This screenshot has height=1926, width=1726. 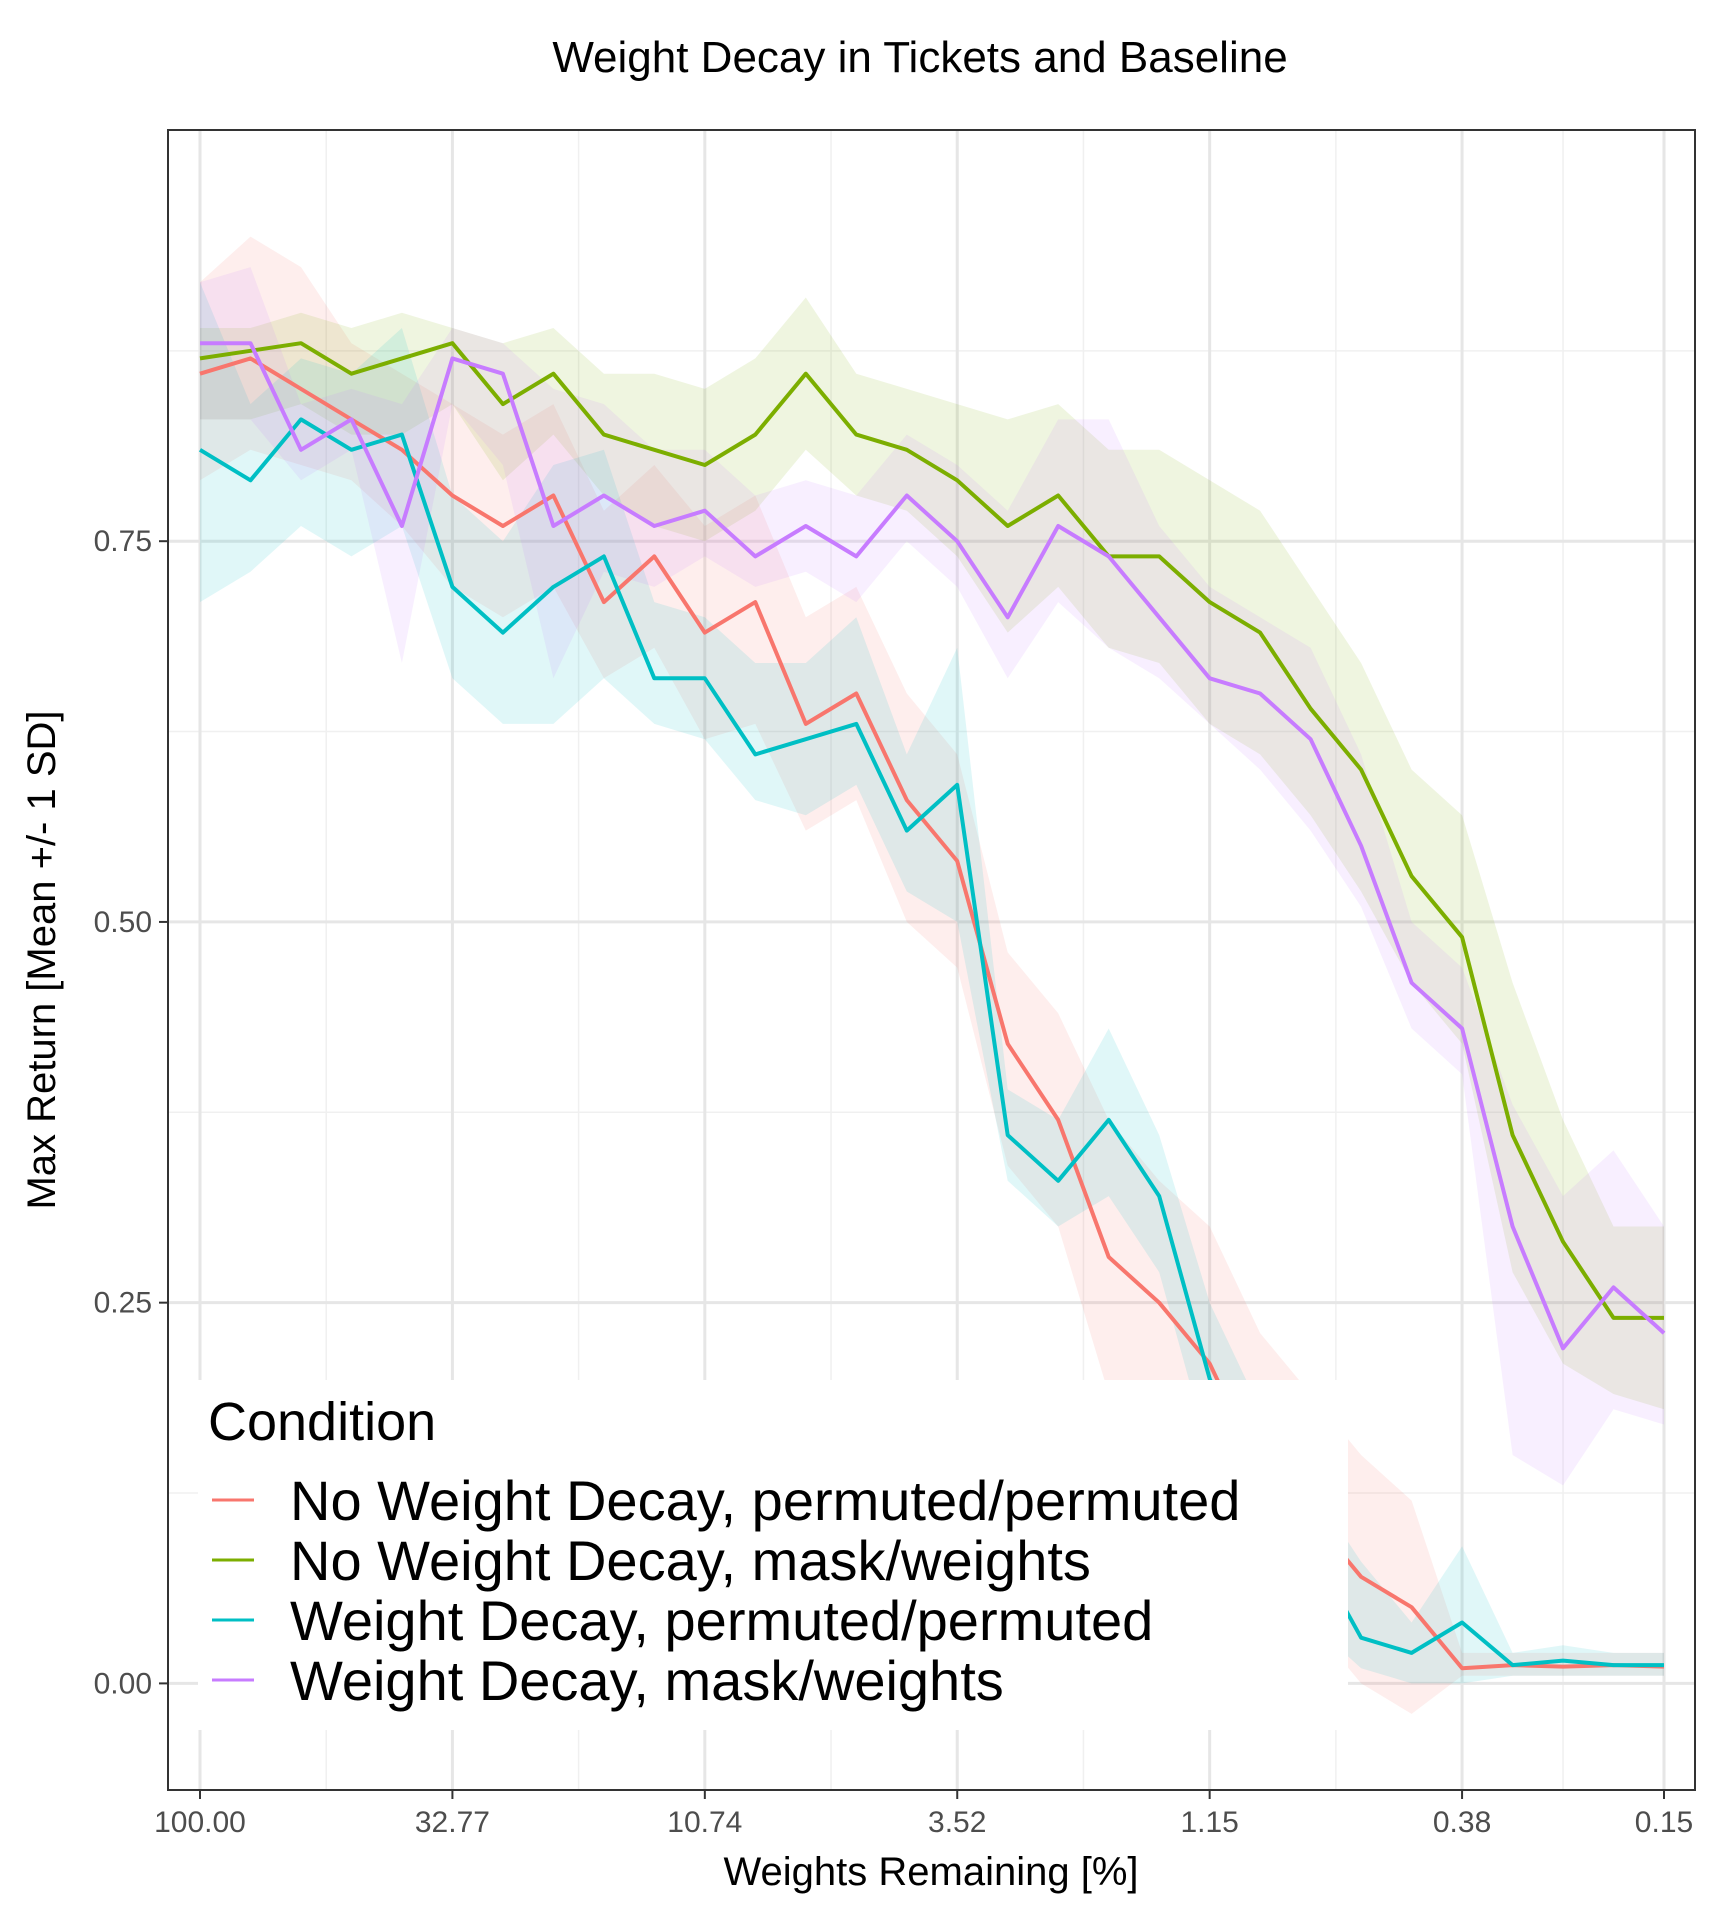 What do you see at coordinates (123, 922) in the screenshot?
I see `y-tick-label: 0.50` at bounding box center [123, 922].